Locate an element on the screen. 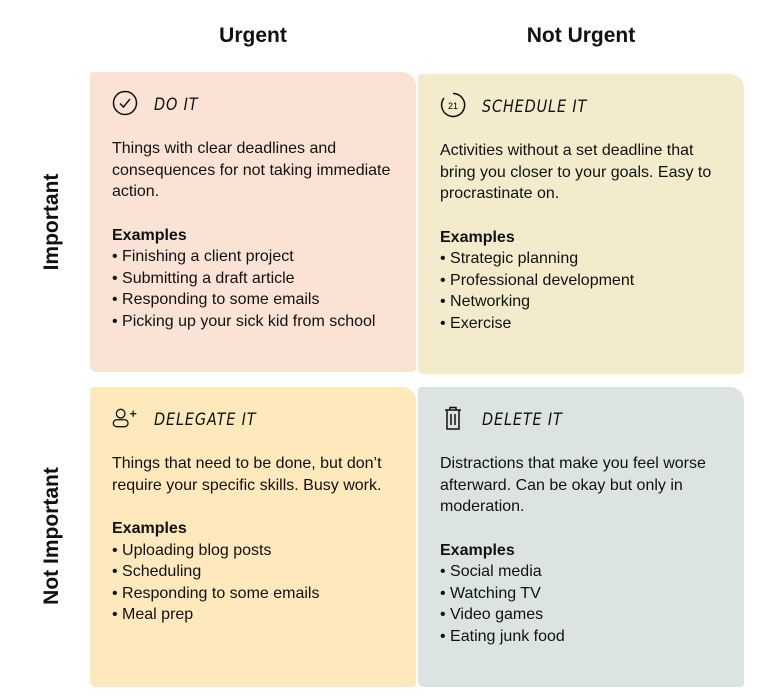 The width and height of the screenshot is (777, 700). check-circle-icon is located at coordinates (133, 105).